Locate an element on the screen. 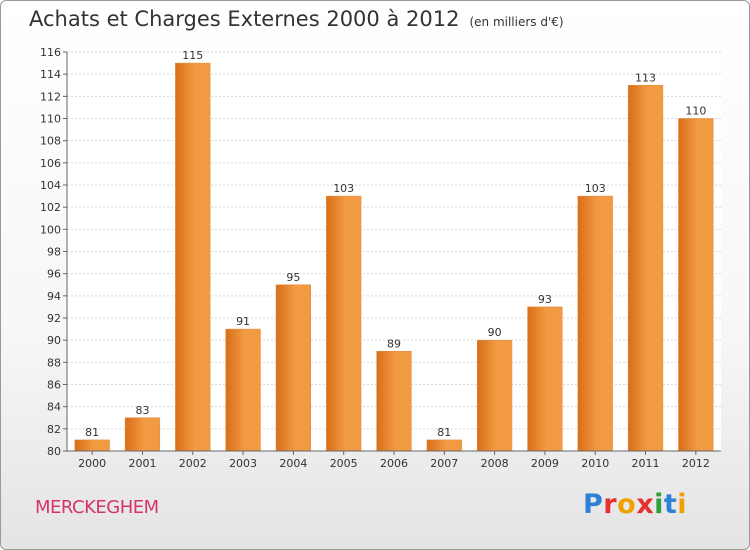 This screenshot has height=550, width=750. bar-value-label: 93 is located at coordinates (545, 299).